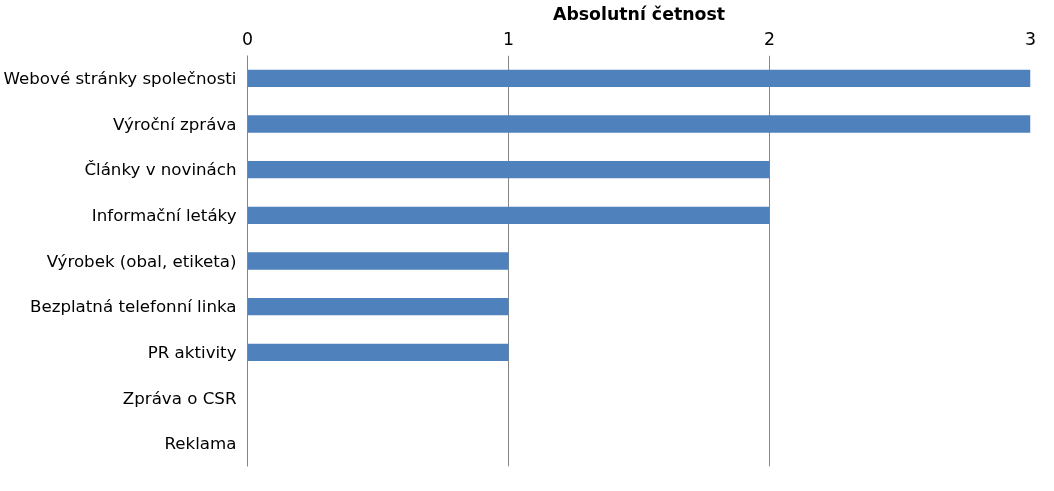 This screenshot has height=491, width=1054. What do you see at coordinates (1030, 38) in the screenshot?
I see `x-tick-label: 3` at bounding box center [1030, 38].